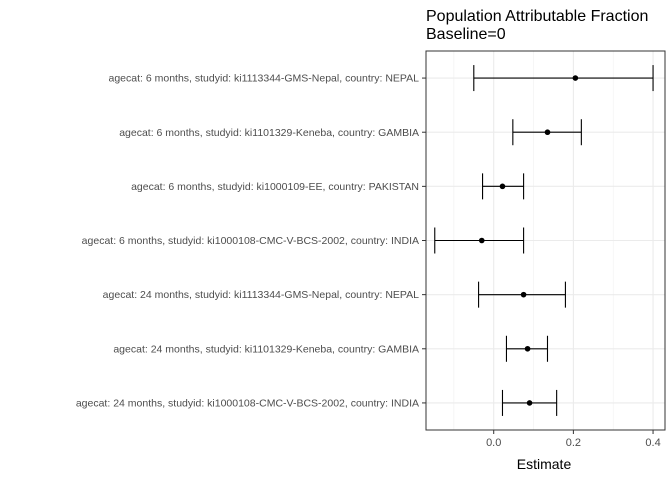 Image resolution: width=672 pixels, height=480 pixels. What do you see at coordinates (544, 464) in the screenshot?
I see `x-axis-title: Estimate` at bounding box center [544, 464].